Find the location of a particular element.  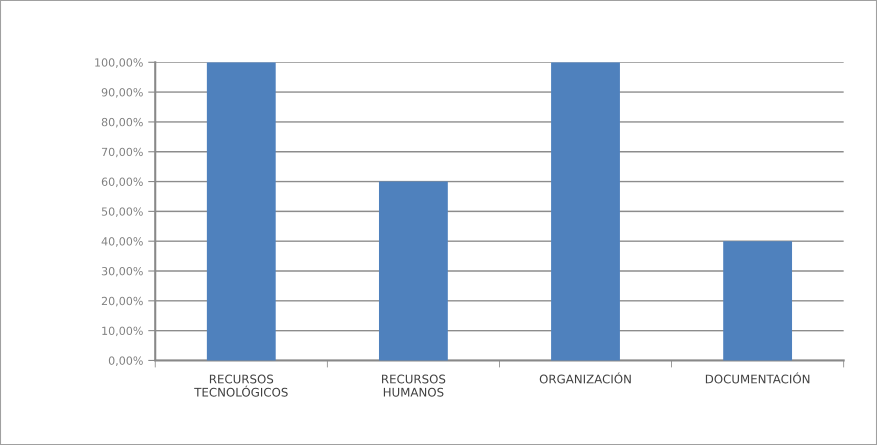

x-tick-label: RECURSOS TECNOLÓGICOS is located at coordinates (241, 385).